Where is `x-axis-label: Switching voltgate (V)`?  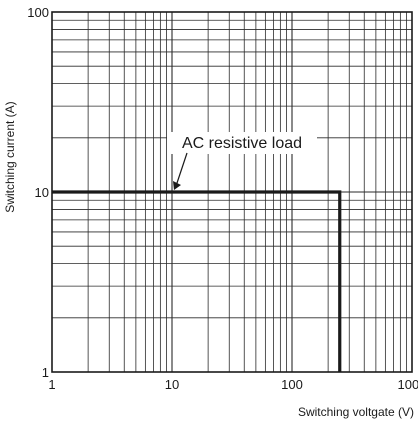
x-axis-label: Switching voltgate (V) is located at coordinates (356, 412).